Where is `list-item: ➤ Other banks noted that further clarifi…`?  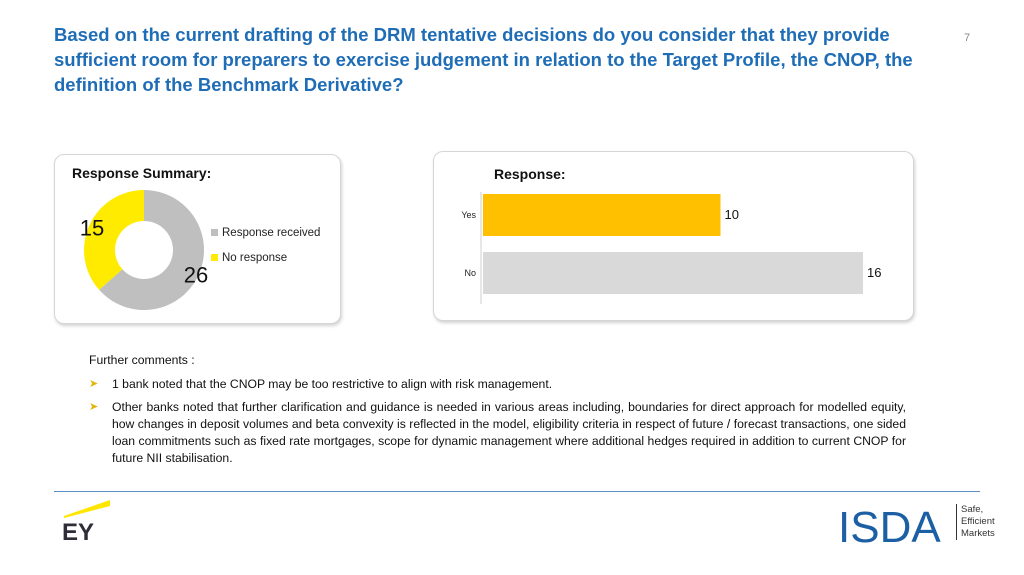
list-item: ➤ Other banks noted that further clarifi… is located at coordinates (497, 433).